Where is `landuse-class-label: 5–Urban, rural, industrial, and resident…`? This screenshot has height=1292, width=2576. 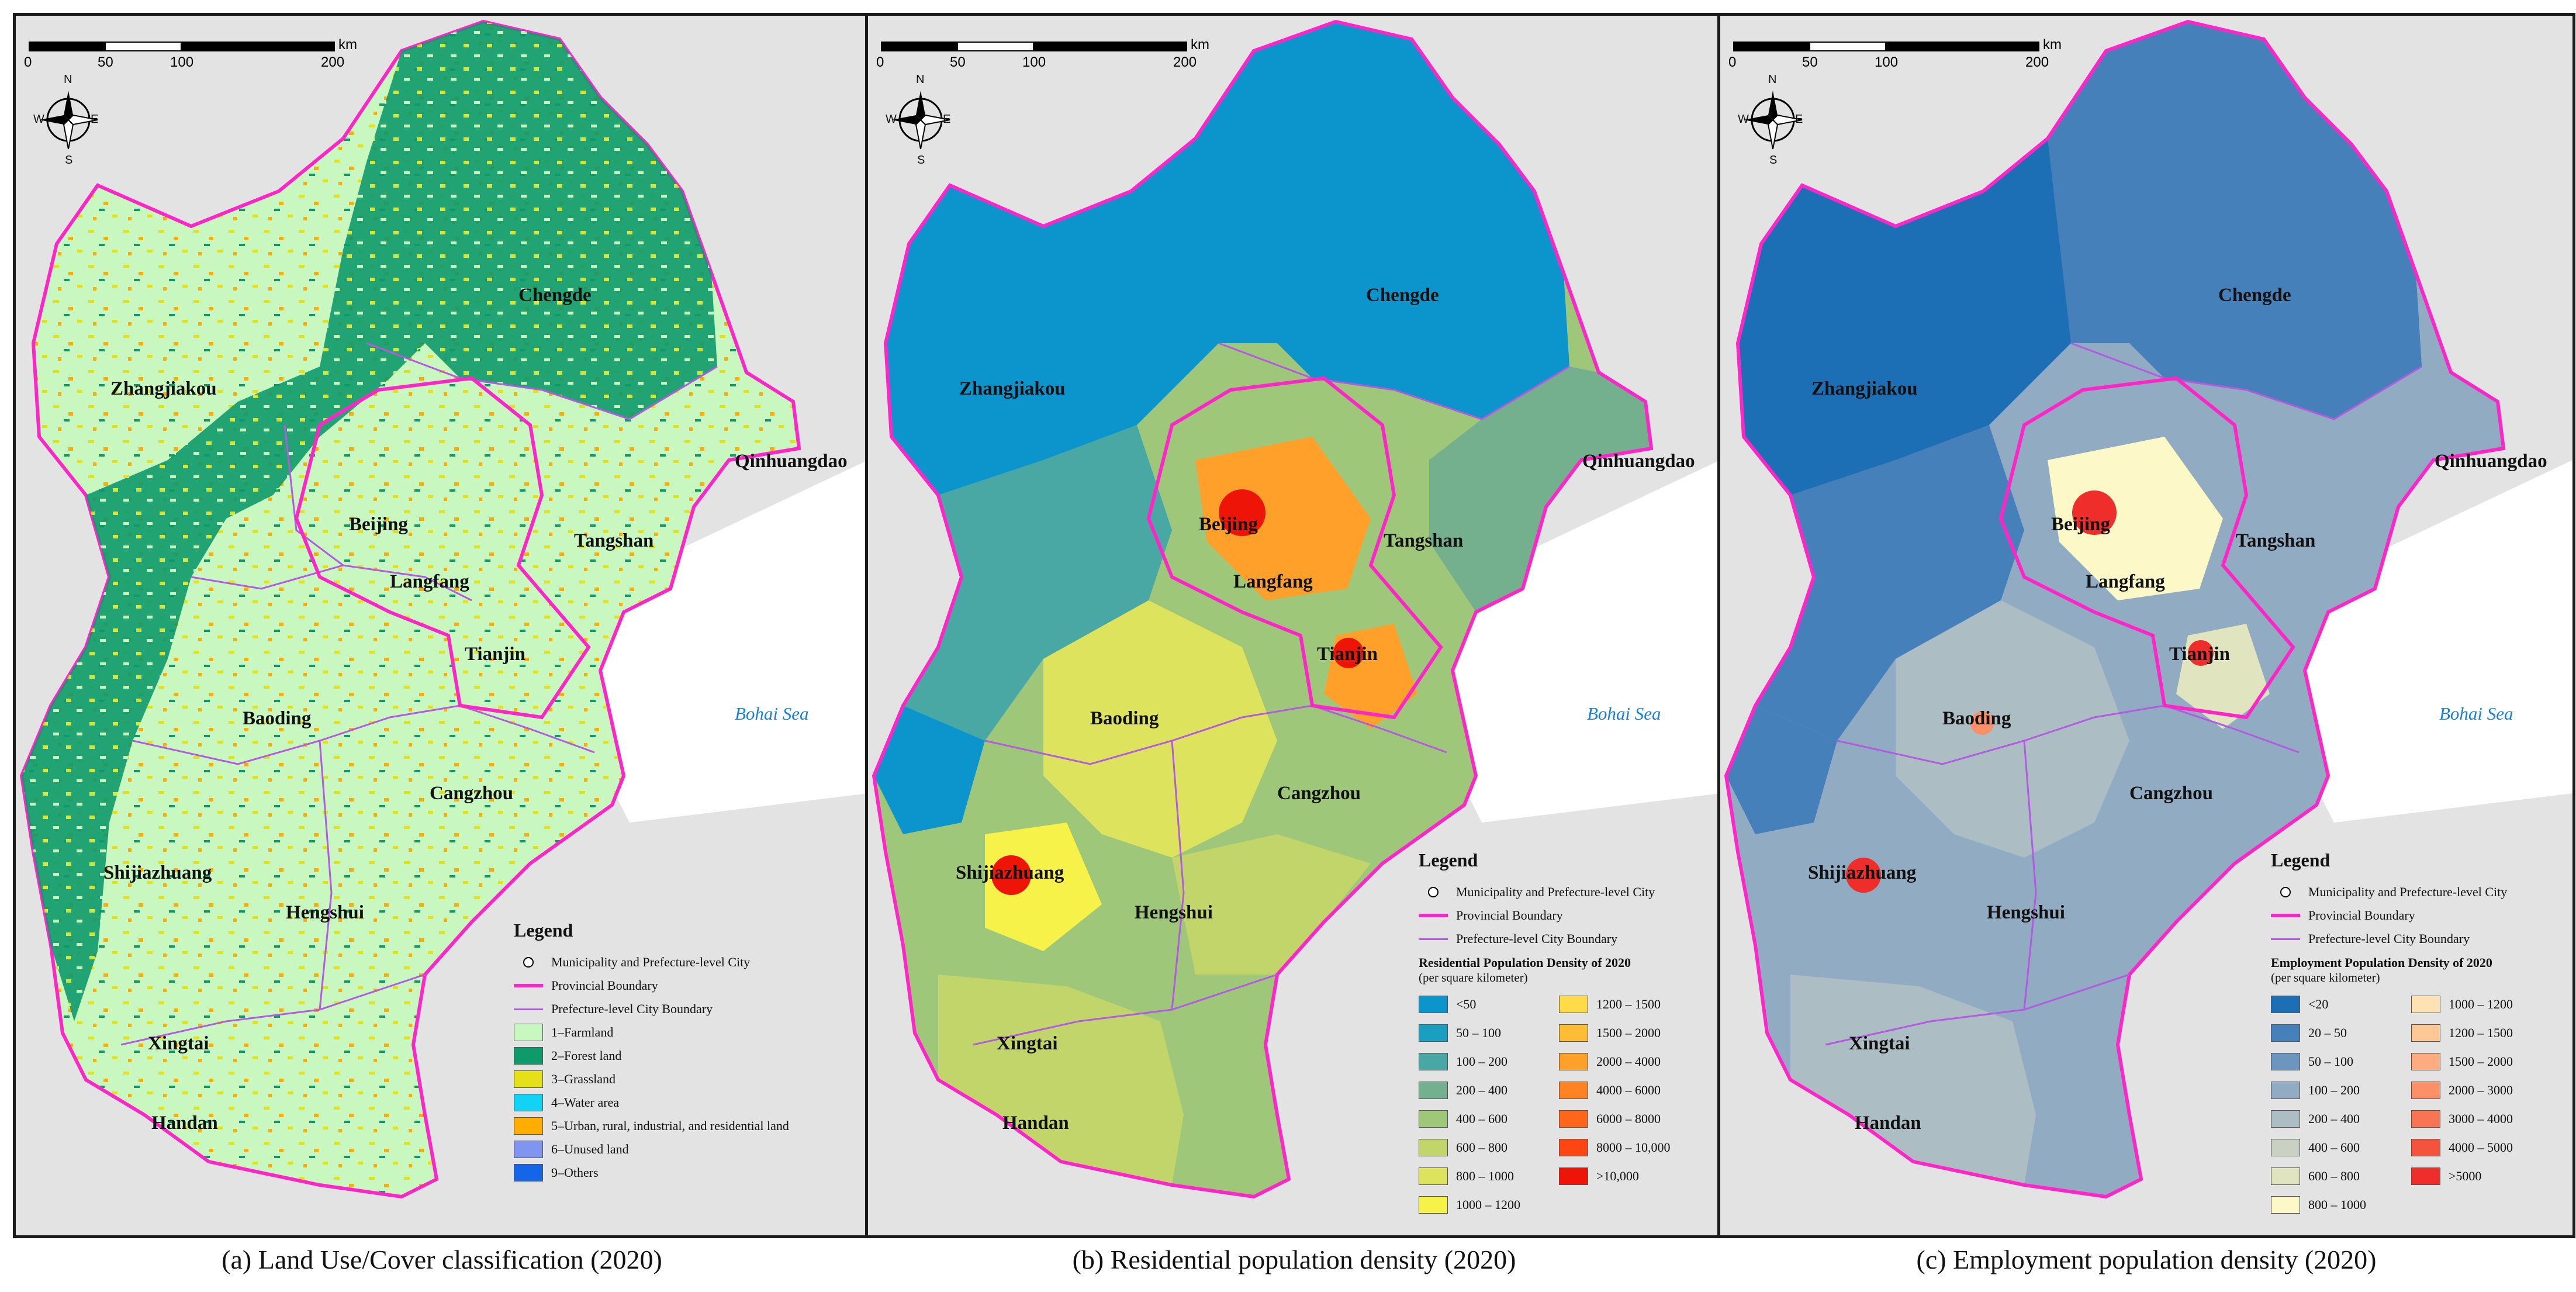 landuse-class-label: 5–Urban, rural, industrial, and resident… is located at coordinates (670, 1125).